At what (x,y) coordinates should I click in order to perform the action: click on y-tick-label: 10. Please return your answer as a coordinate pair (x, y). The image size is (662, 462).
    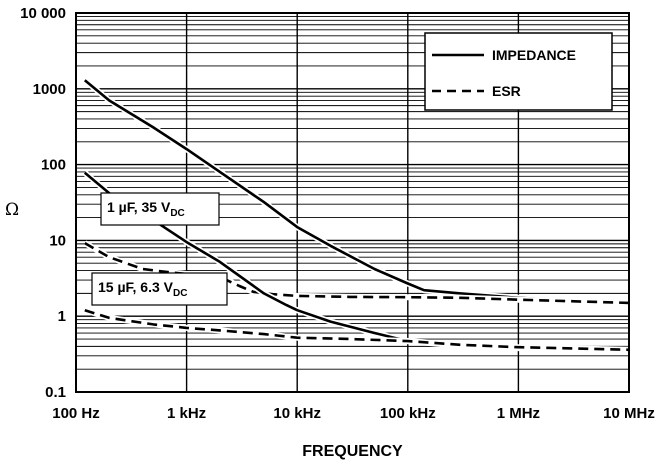
    Looking at the image, I should click on (57, 240).